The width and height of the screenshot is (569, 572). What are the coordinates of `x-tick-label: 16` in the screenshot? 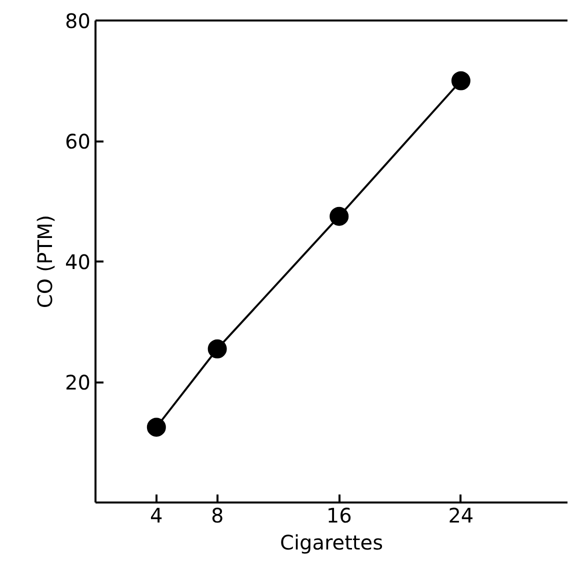 It's located at (339, 516).